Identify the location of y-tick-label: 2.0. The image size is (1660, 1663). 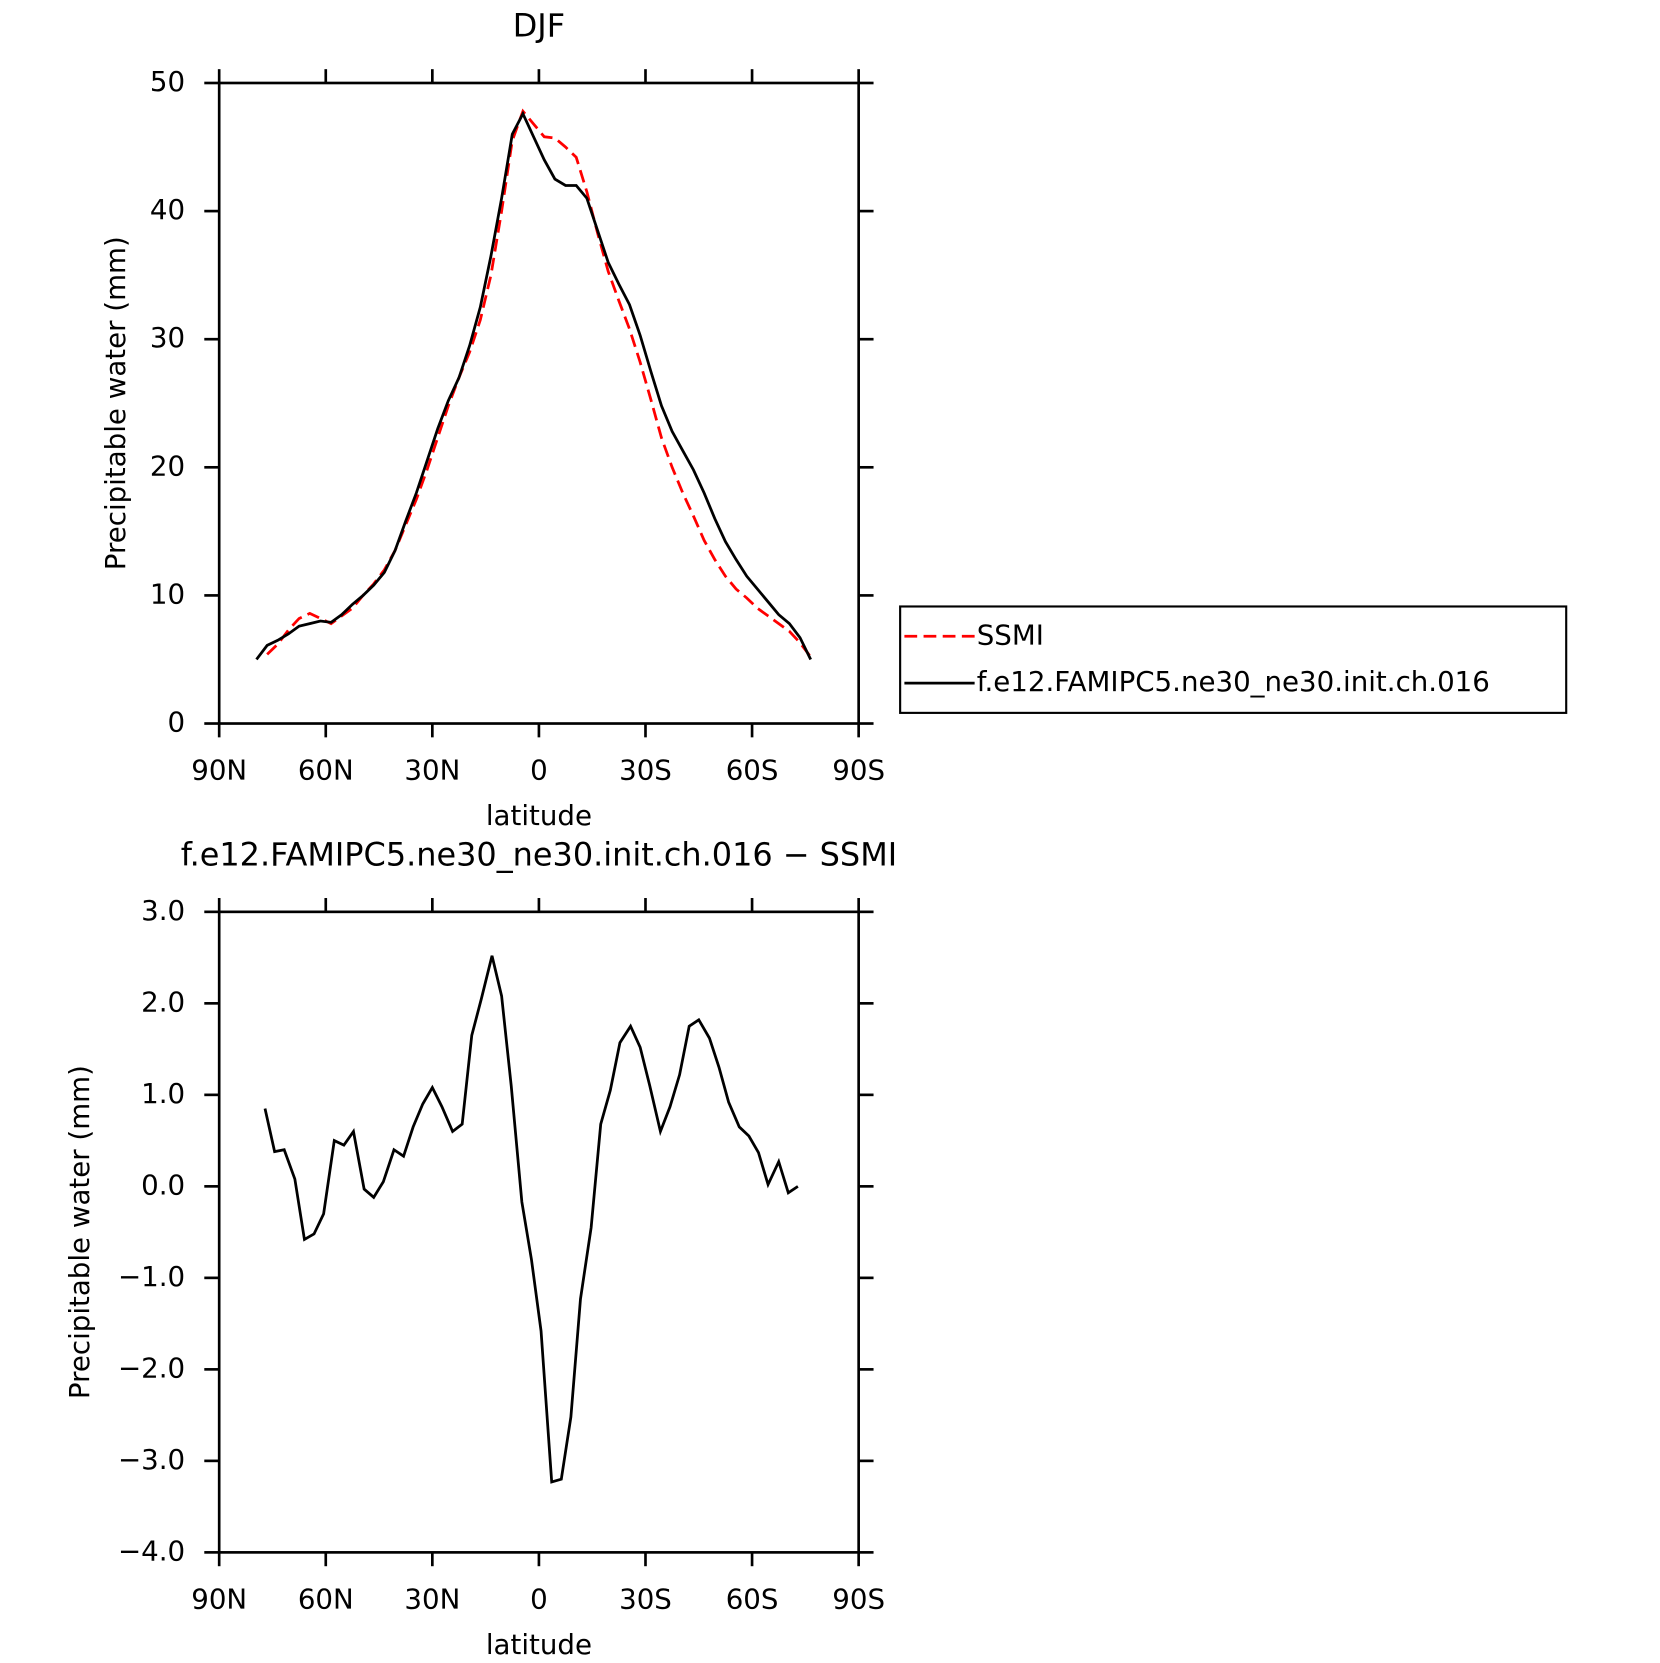
(163, 1001).